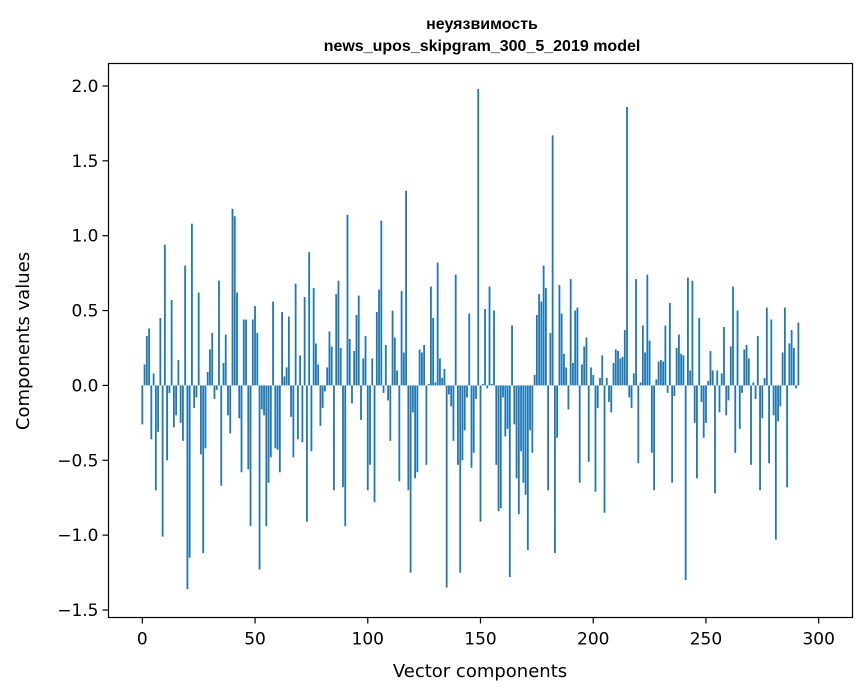  I want to click on y-tick-label: 0.0, so click(84, 386).